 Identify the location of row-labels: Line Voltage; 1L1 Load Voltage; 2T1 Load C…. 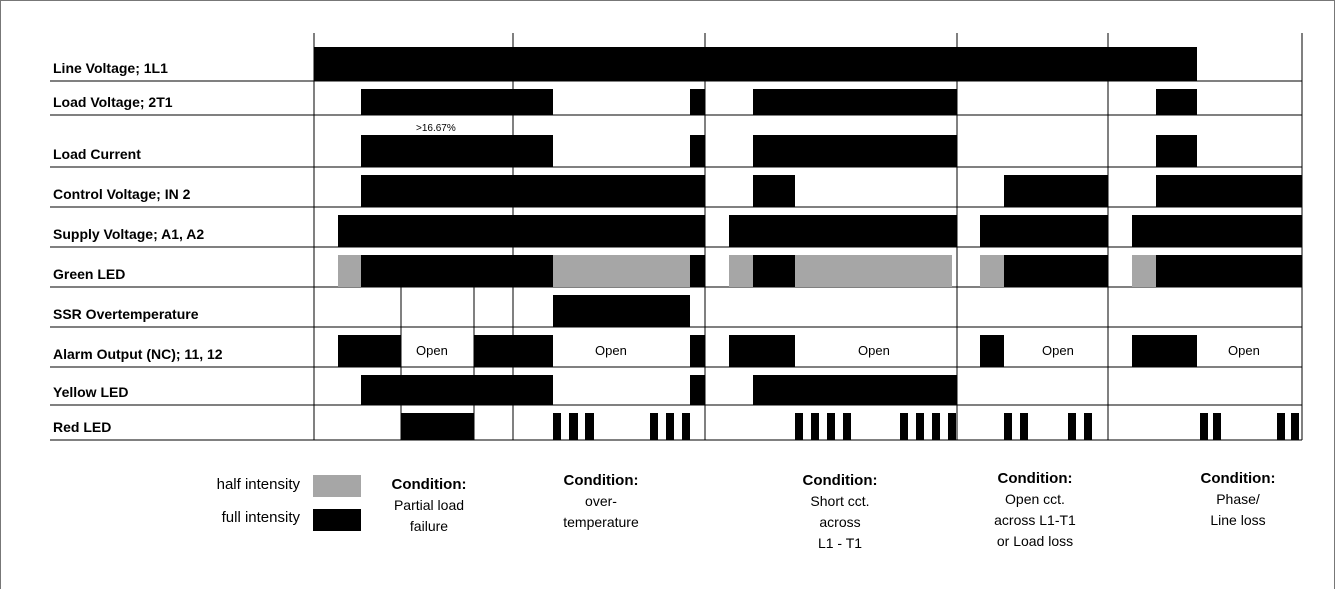
(138, 247).